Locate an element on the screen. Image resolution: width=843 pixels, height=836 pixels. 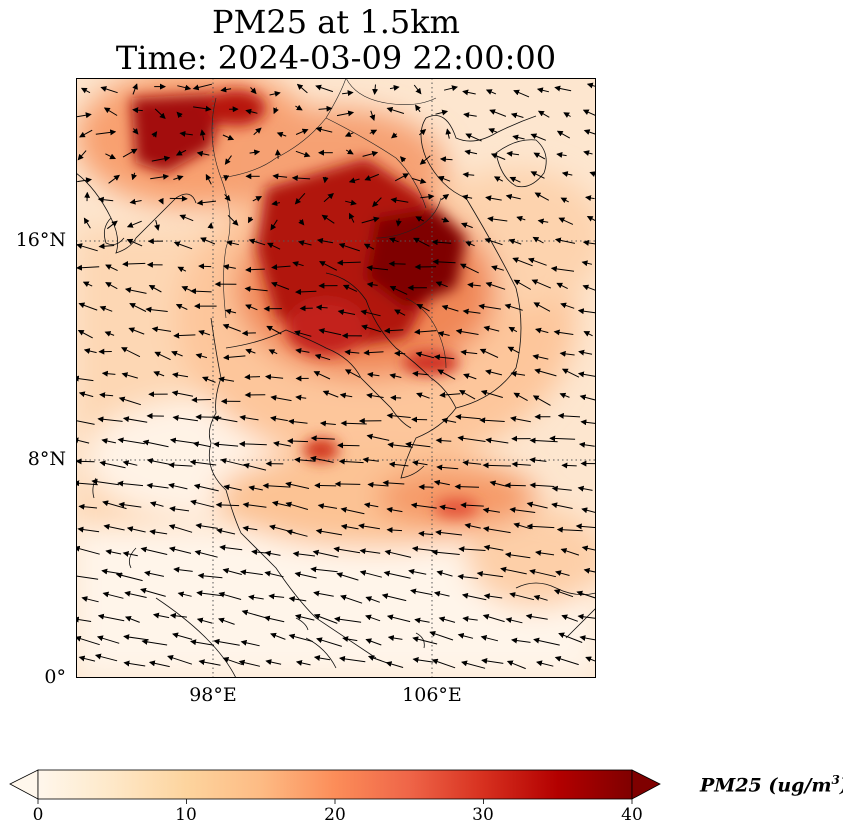
colorbar-label: PM25 (ug/m3) is located at coordinates (771, 784).